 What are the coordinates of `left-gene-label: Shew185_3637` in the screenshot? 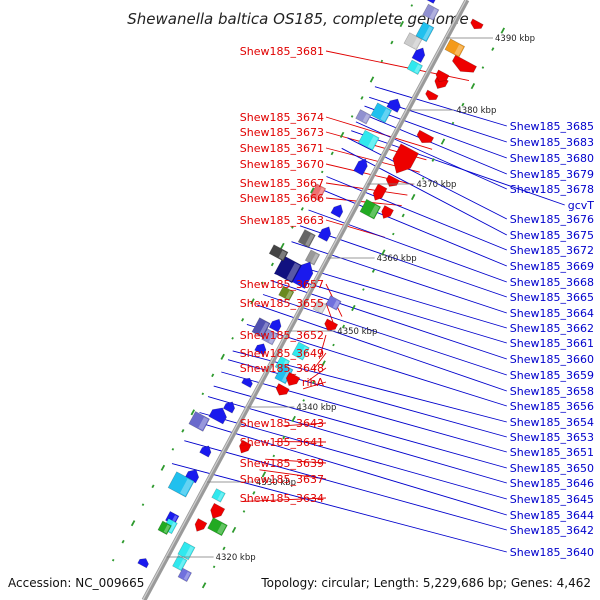 It's located at (282, 479).